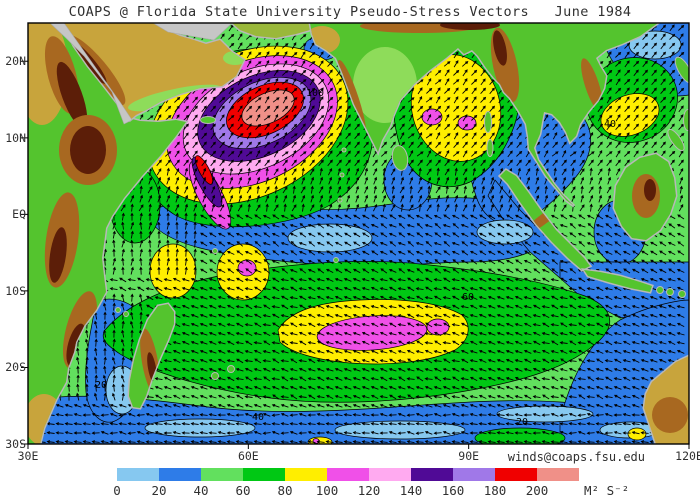 The image size is (700, 500). What do you see at coordinates (670, 292) in the screenshot?
I see `lombok-island` at bounding box center [670, 292].